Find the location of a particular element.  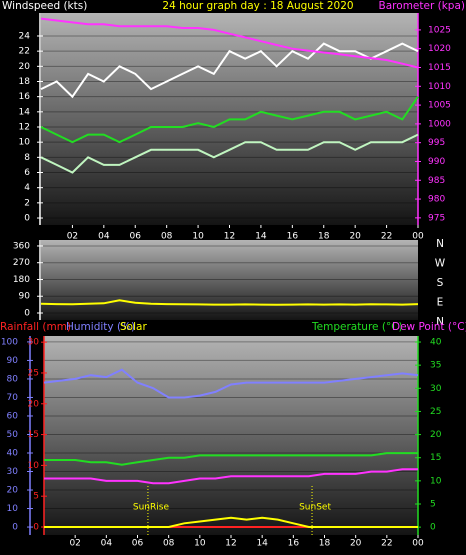

y2-tick-label: 10 is located at coordinates (436, 481).